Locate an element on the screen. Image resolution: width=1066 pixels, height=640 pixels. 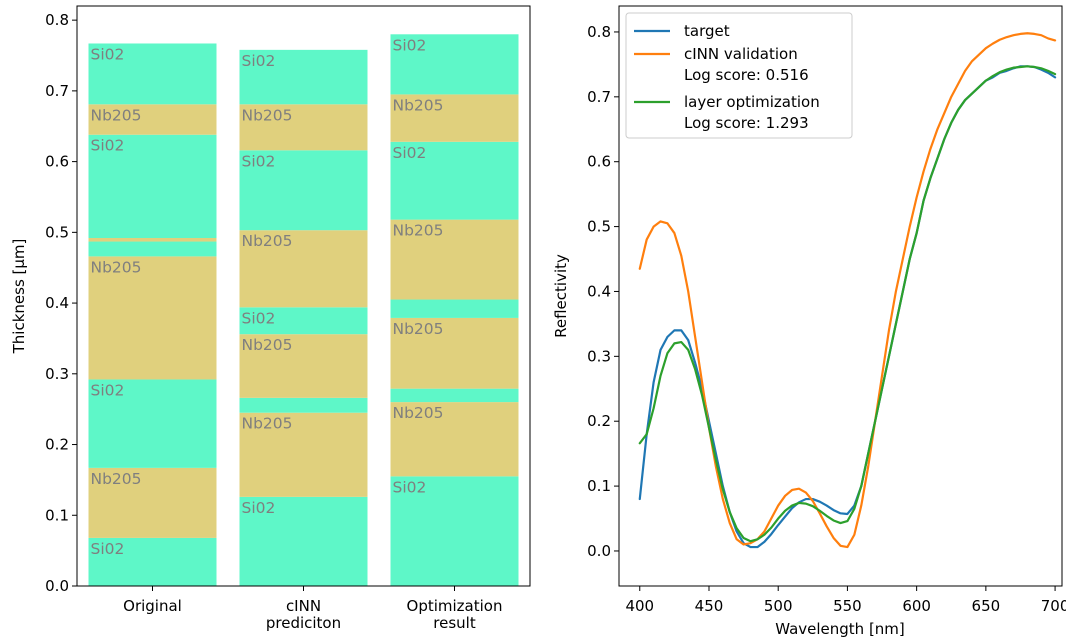
legend-label: Log score: 0.516 is located at coordinates (746, 75).